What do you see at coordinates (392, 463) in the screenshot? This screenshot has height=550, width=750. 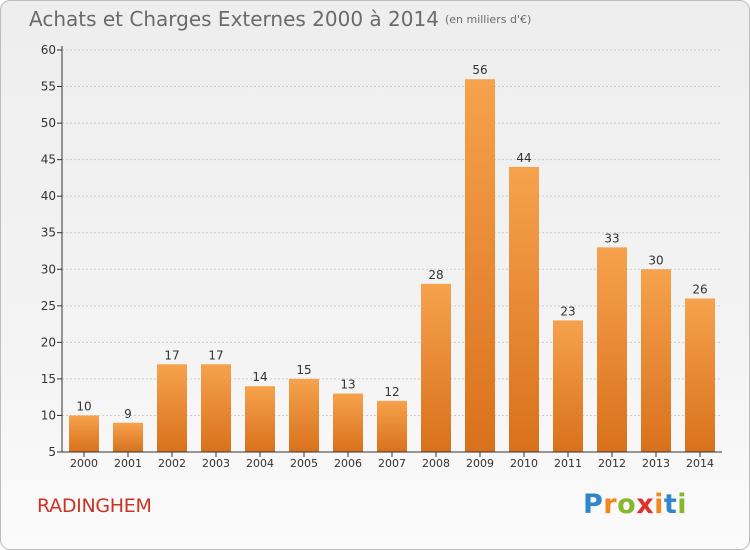 I see `x-tick-label: 2007` at bounding box center [392, 463].